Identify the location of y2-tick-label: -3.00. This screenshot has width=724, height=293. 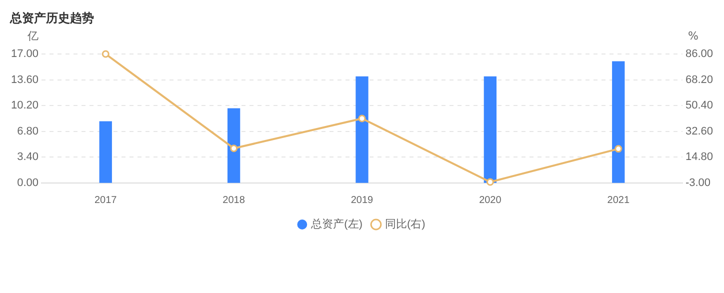
(698, 183).